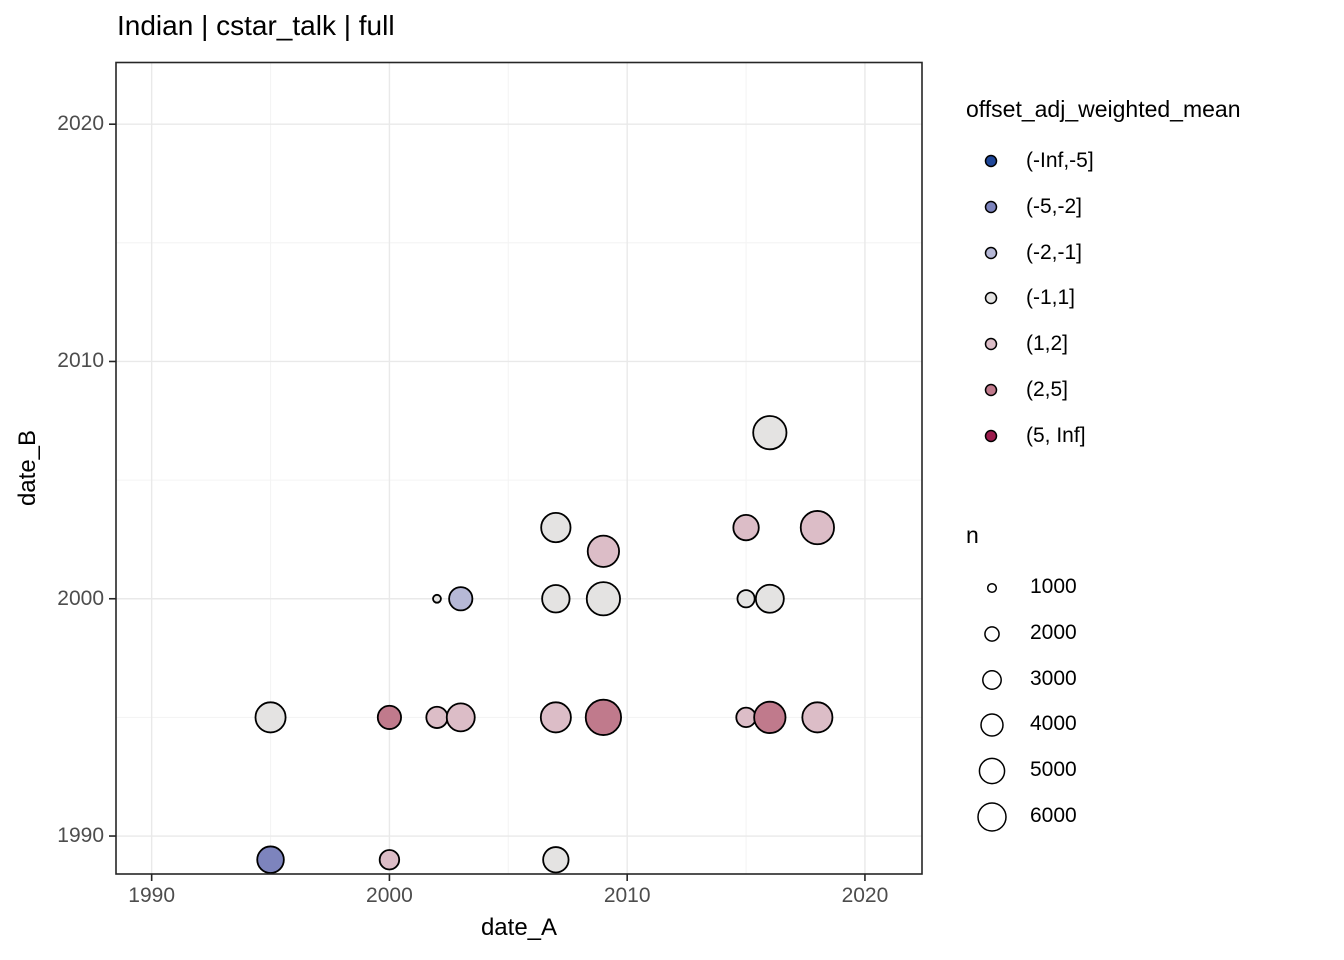 The image size is (1344, 960). What do you see at coordinates (1053, 770) in the screenshot?
I see `size-legend-label: 5000` at bounding box center [1053, 770].